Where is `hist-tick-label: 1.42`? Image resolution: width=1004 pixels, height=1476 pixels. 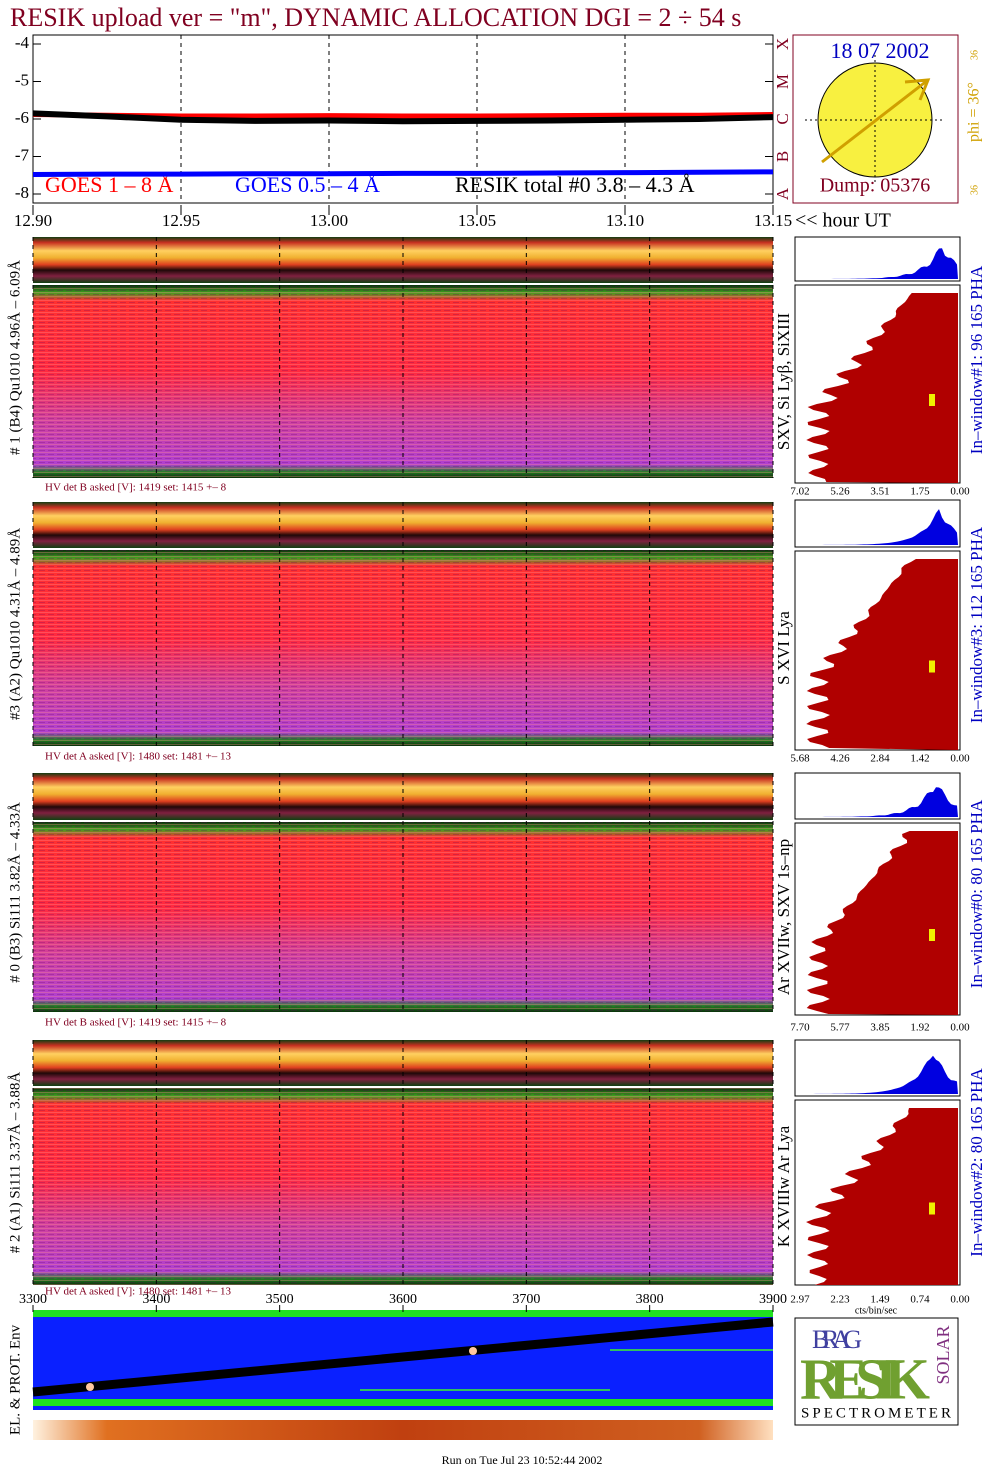 hist-tick-label: 1.42 is located at coordinates (919, 759).